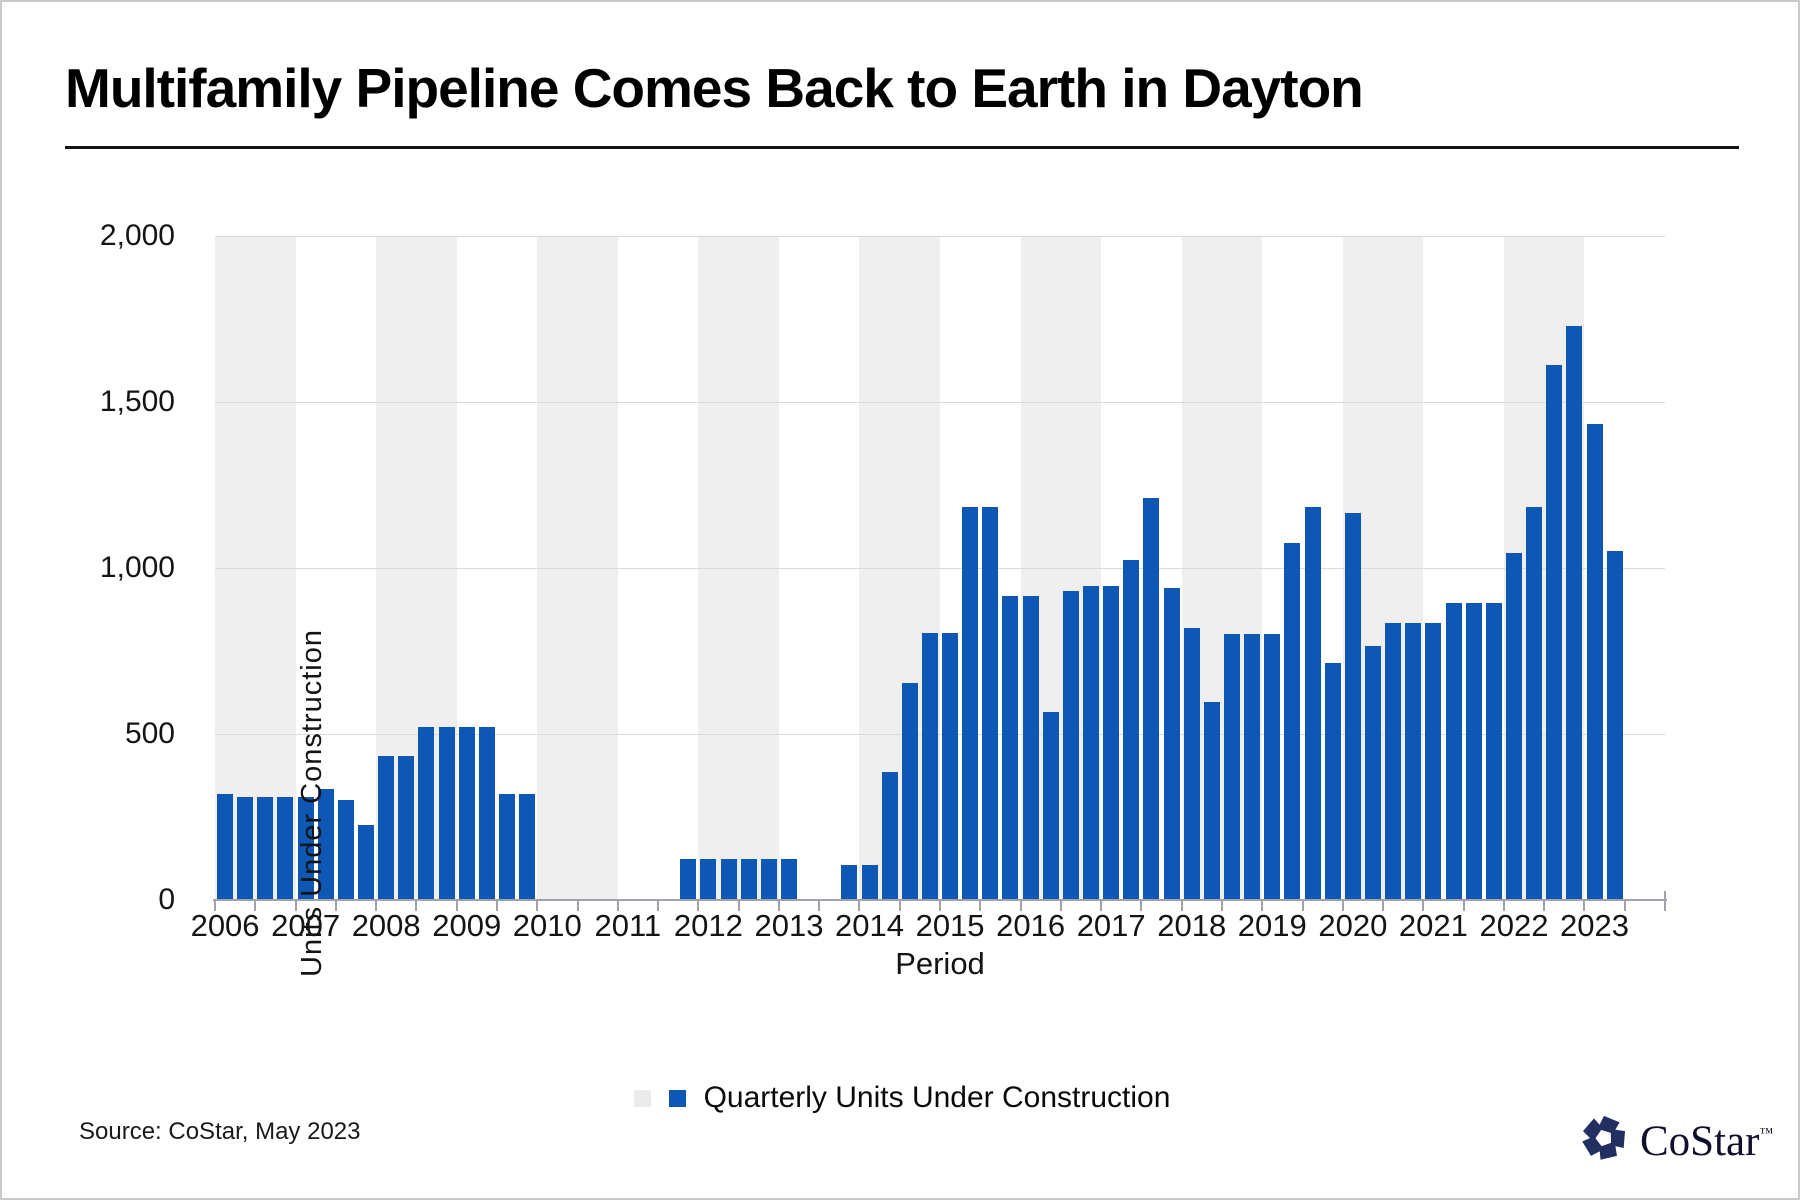 The width and height of the screenshot is (1800, 1200). Describe the element at coordinates (137, 235) in the screenshot. I see `y-tick-label-2,000: 2,000` at that location.